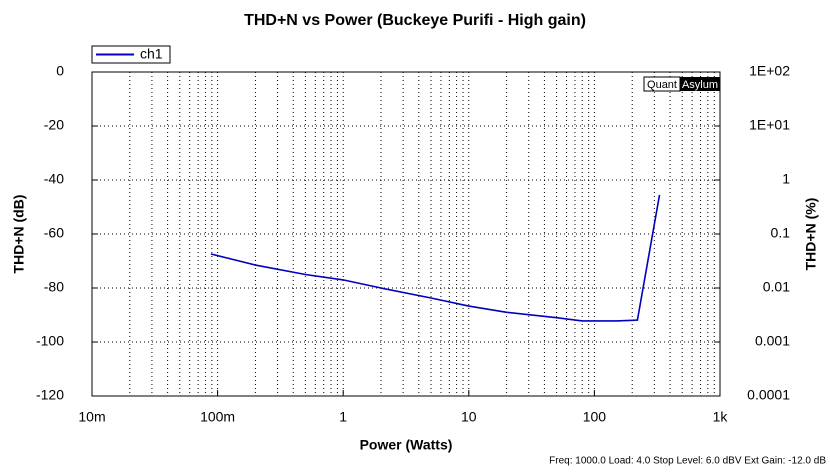 The width and height of the screenshot is (830, 473). Describe the element at coordinates (60, 71) in the screenshot. I see `y-tick-label: 0` at that location.